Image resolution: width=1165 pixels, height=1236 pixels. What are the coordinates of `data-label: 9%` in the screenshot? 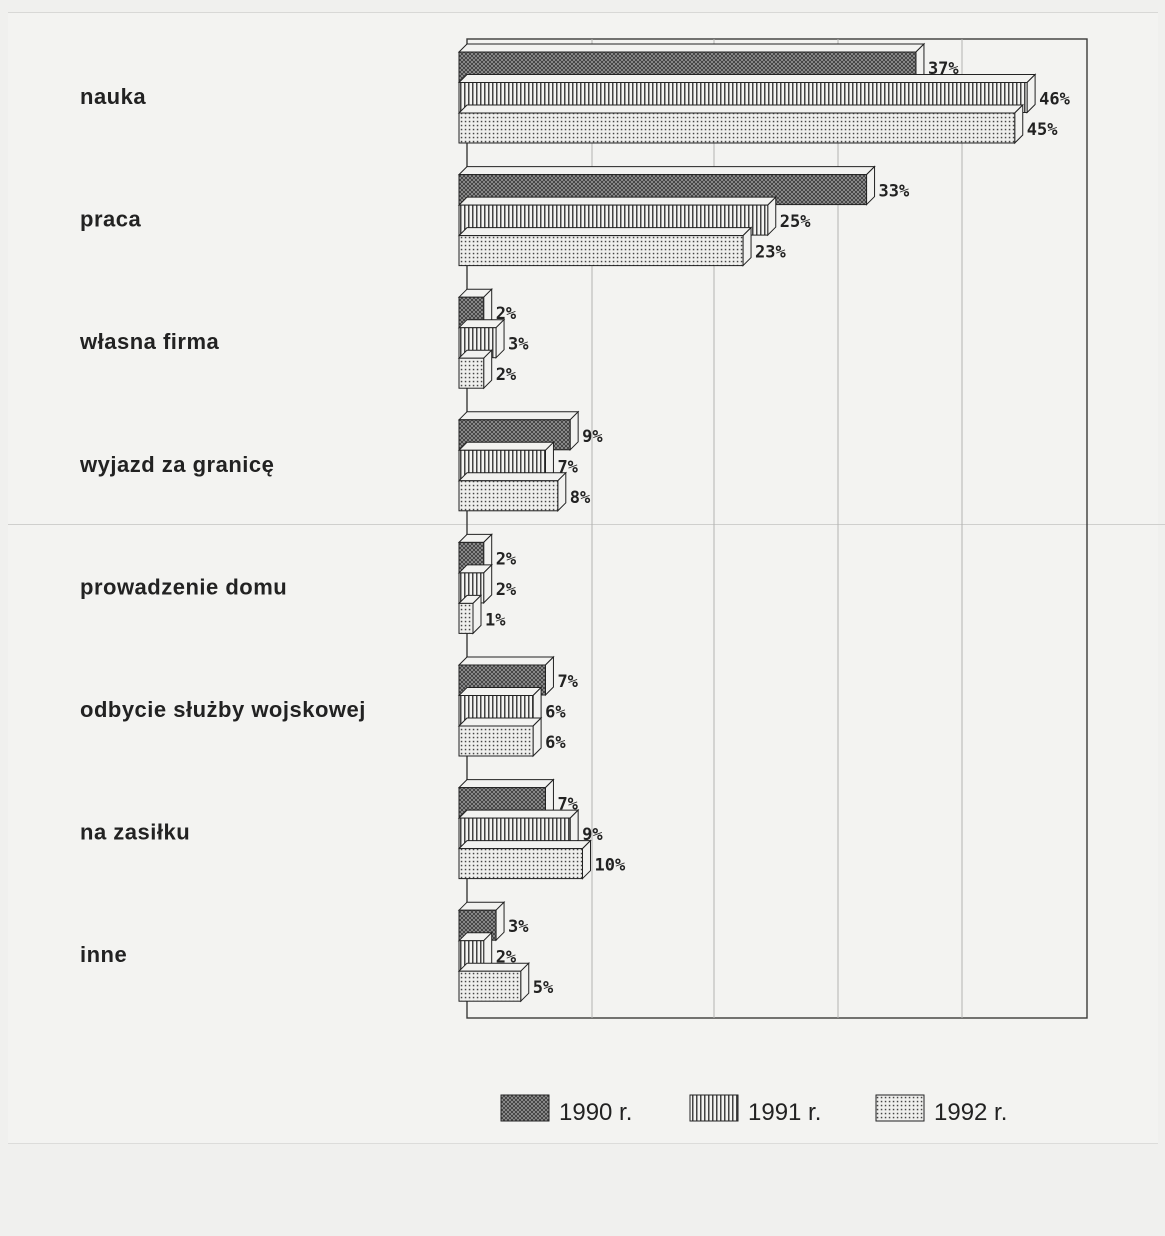 It's located at (592, 437).